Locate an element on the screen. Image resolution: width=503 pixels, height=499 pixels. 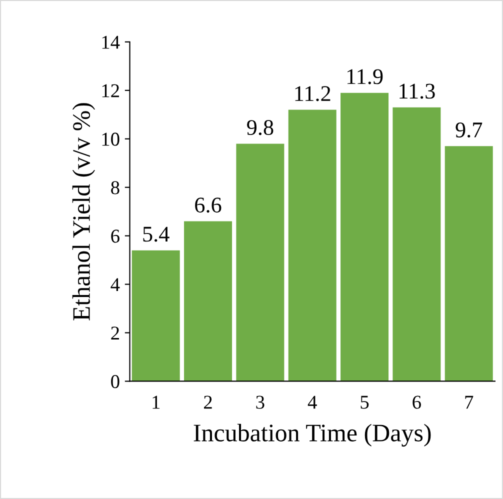
y-tick-label: 12 is located at coordinates (110, 91).